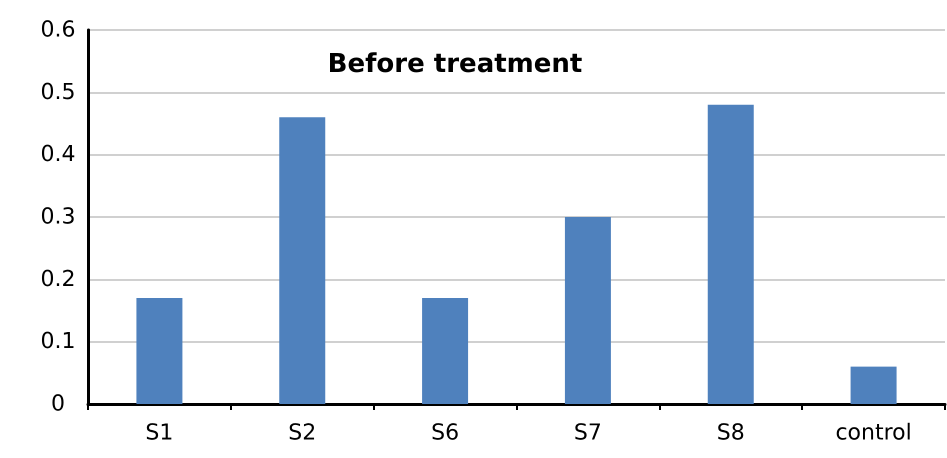 The width and height of the screenshot is (947, 458). Describe the element at coordinates (58, 279) in the screenshot. I see `y-tick-label: 0.2` at that location.